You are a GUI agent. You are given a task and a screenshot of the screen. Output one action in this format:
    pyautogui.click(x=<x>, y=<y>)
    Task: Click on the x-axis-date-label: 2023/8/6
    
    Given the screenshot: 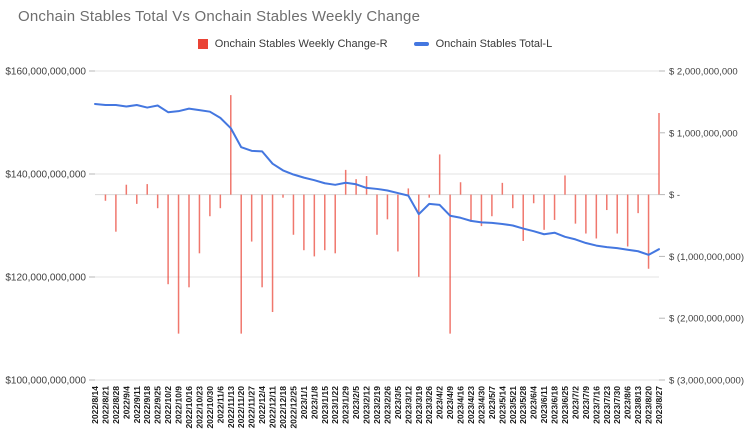 What is the action you would take?
    pyautogui.click(x=628, y=402)
    